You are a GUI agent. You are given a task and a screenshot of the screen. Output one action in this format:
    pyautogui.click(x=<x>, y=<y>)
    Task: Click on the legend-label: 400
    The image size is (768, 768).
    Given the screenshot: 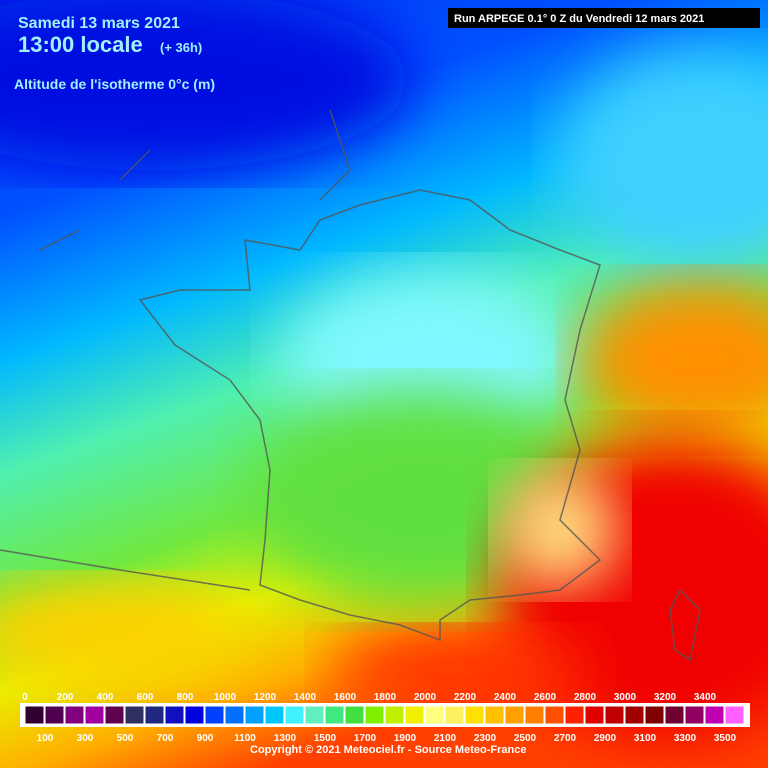 What is the action you would take?
    pyautogui.click(x=105, y=697)
    